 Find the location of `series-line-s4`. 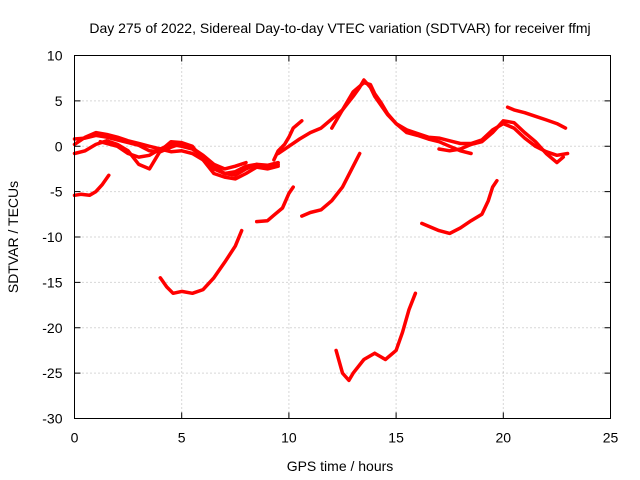

series-line-s4 is located at coordinates (176, 160).